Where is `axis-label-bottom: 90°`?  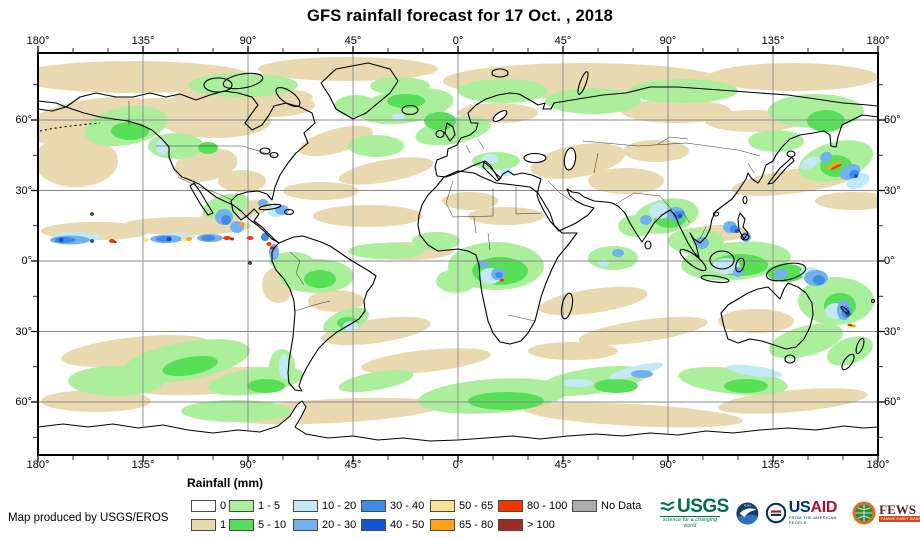
axis-label-bottom: 90° is located at coordinates (668, 465).